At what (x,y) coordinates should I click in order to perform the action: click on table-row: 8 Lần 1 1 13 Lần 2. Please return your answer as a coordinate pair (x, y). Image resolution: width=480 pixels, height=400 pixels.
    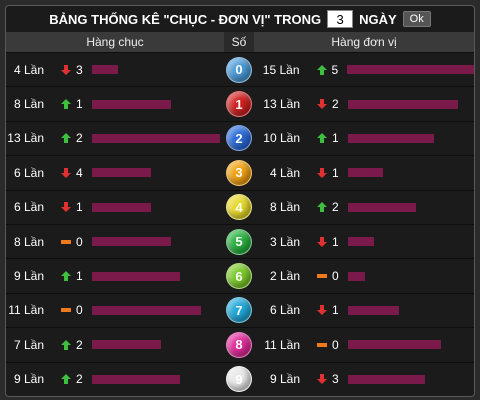
    Looking at the image, I should click on (240, 103).